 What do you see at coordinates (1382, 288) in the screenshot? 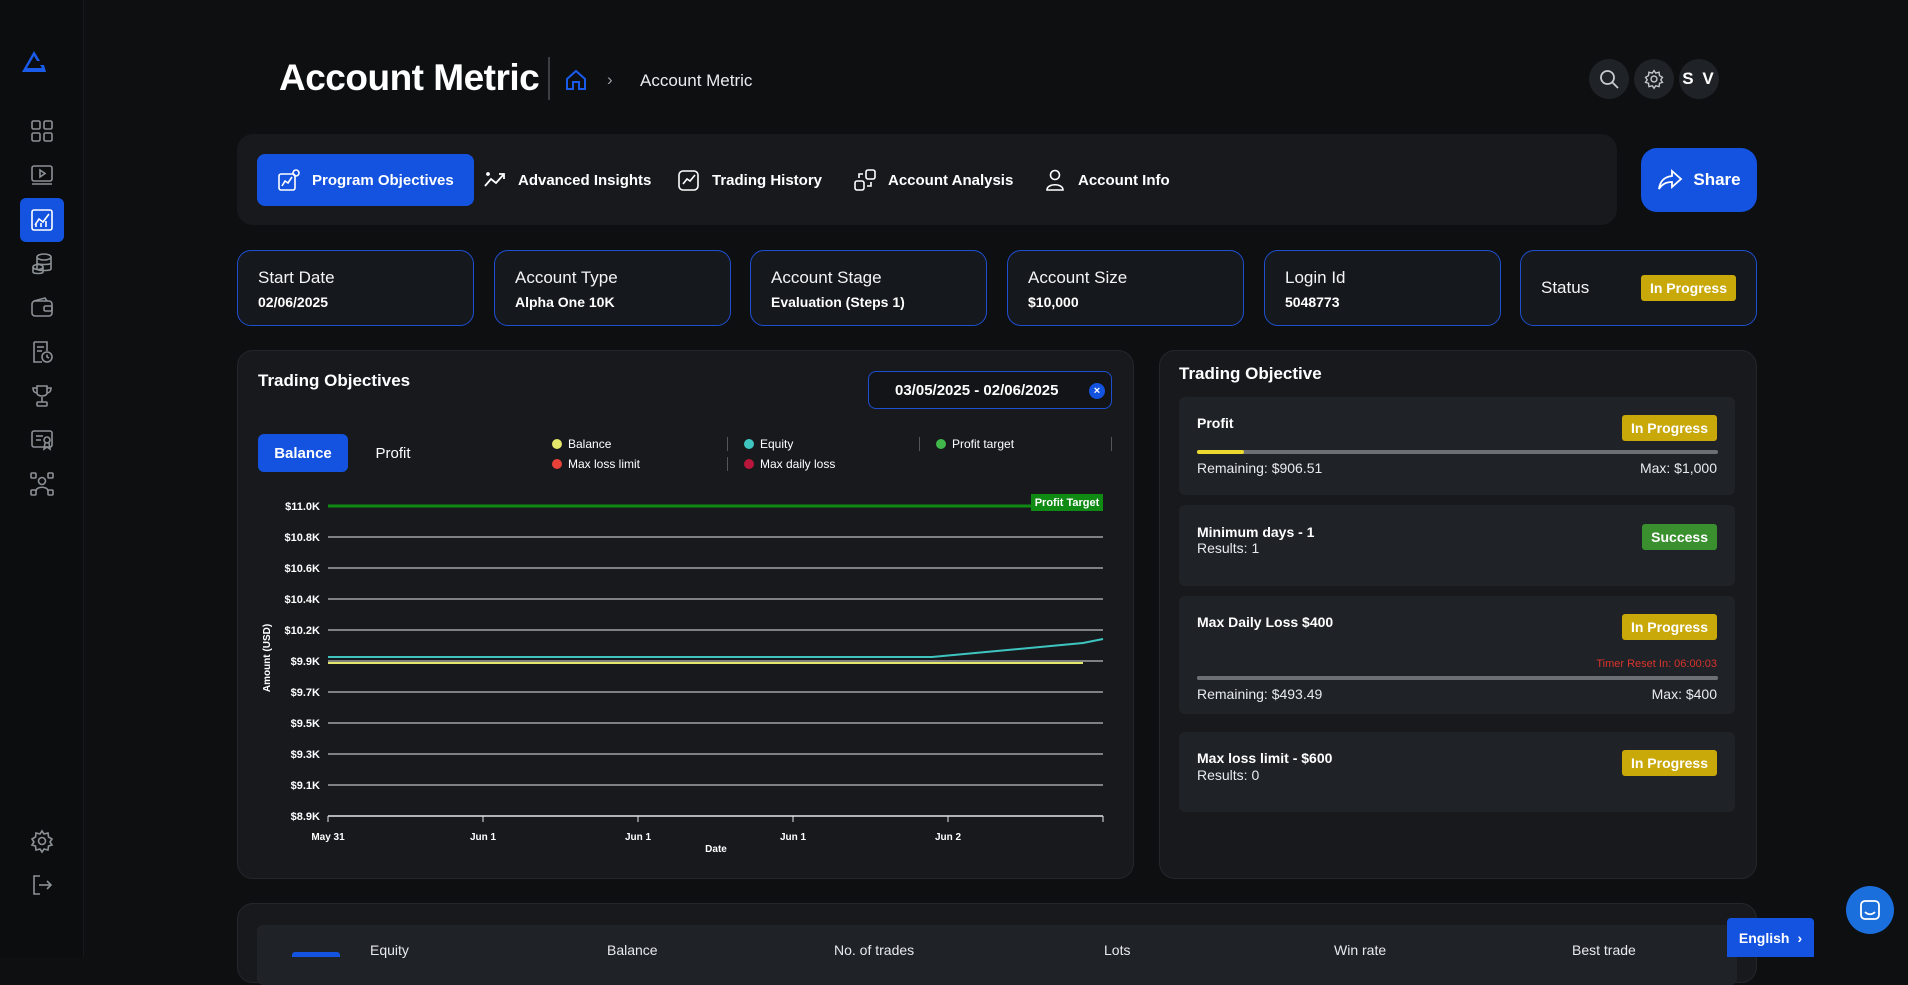
I see `info-card-login-id: Login Id 5048773` at bounding box center [1382, 288].